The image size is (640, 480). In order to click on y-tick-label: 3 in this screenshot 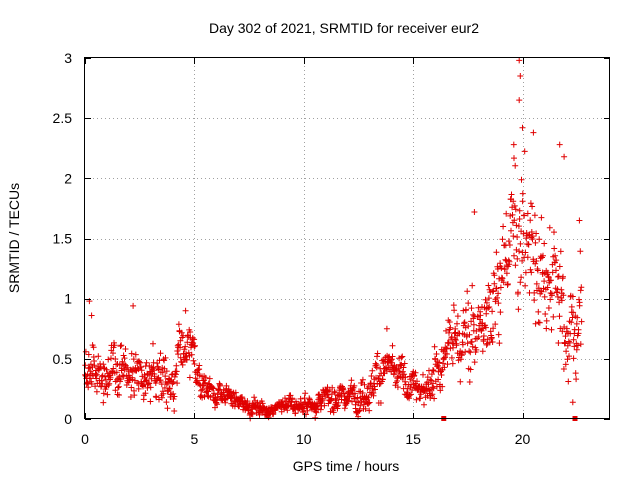, I will do `click(68, 58)`.